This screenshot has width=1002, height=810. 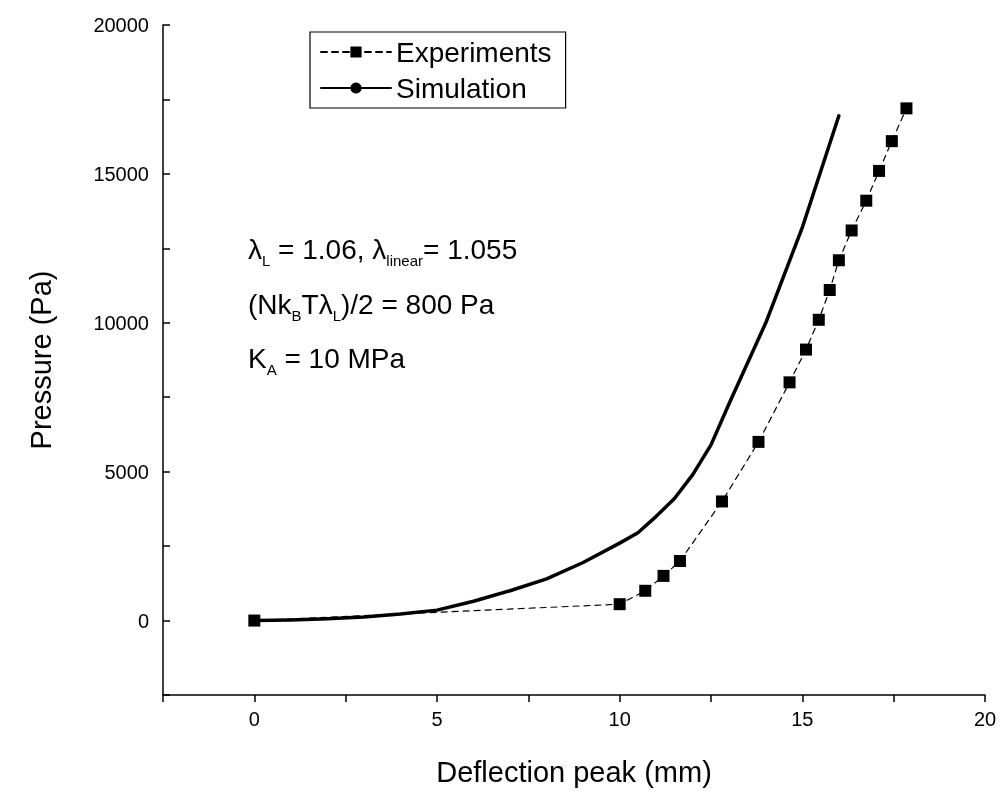 What do you see at coordinates (40, 360) in the screenshot?
I see `y-axis-title: Pressure (Pa)` at bounding box center [40, 360].